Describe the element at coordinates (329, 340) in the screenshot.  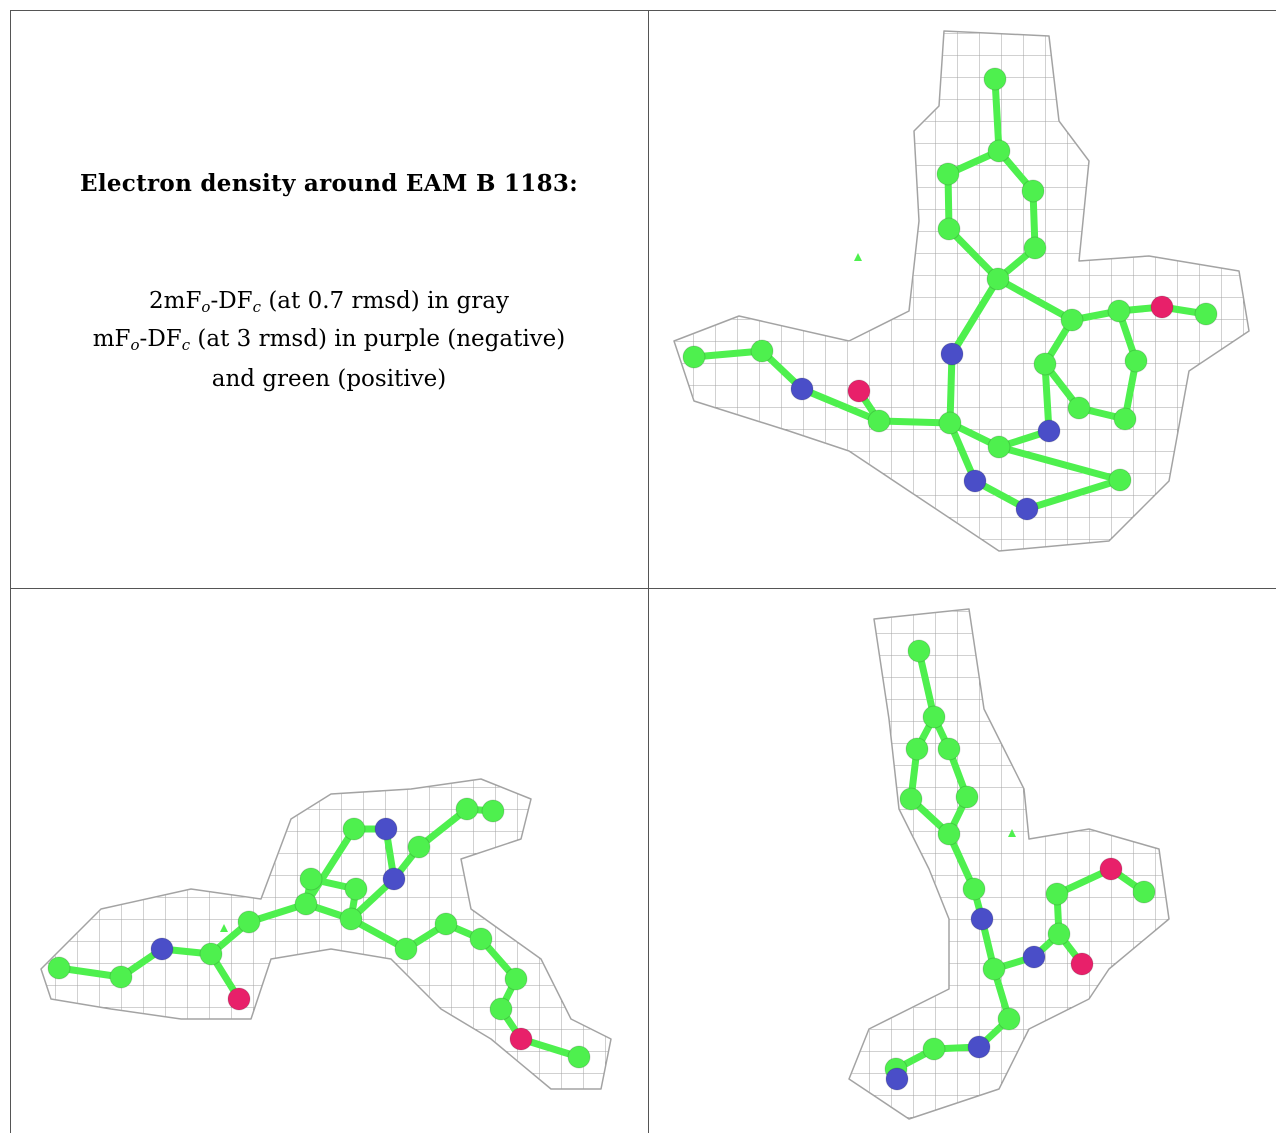
I see `caption-line-2: mFo-DFc (at 3 rmsd) in purple (negative)` at that location.